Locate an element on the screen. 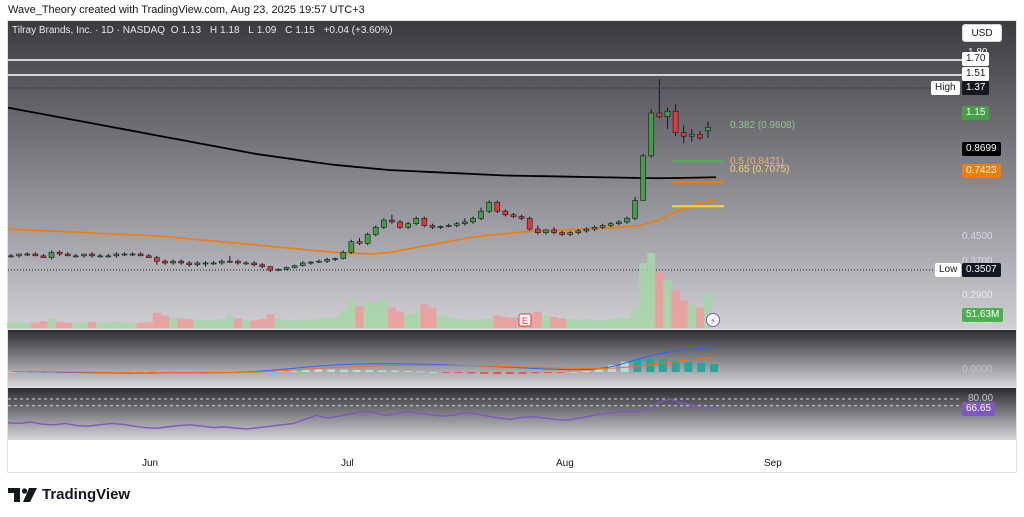 This screenshot has height=517, width=1024. earnings-marker-label: E is located at coordinates (525, 321).